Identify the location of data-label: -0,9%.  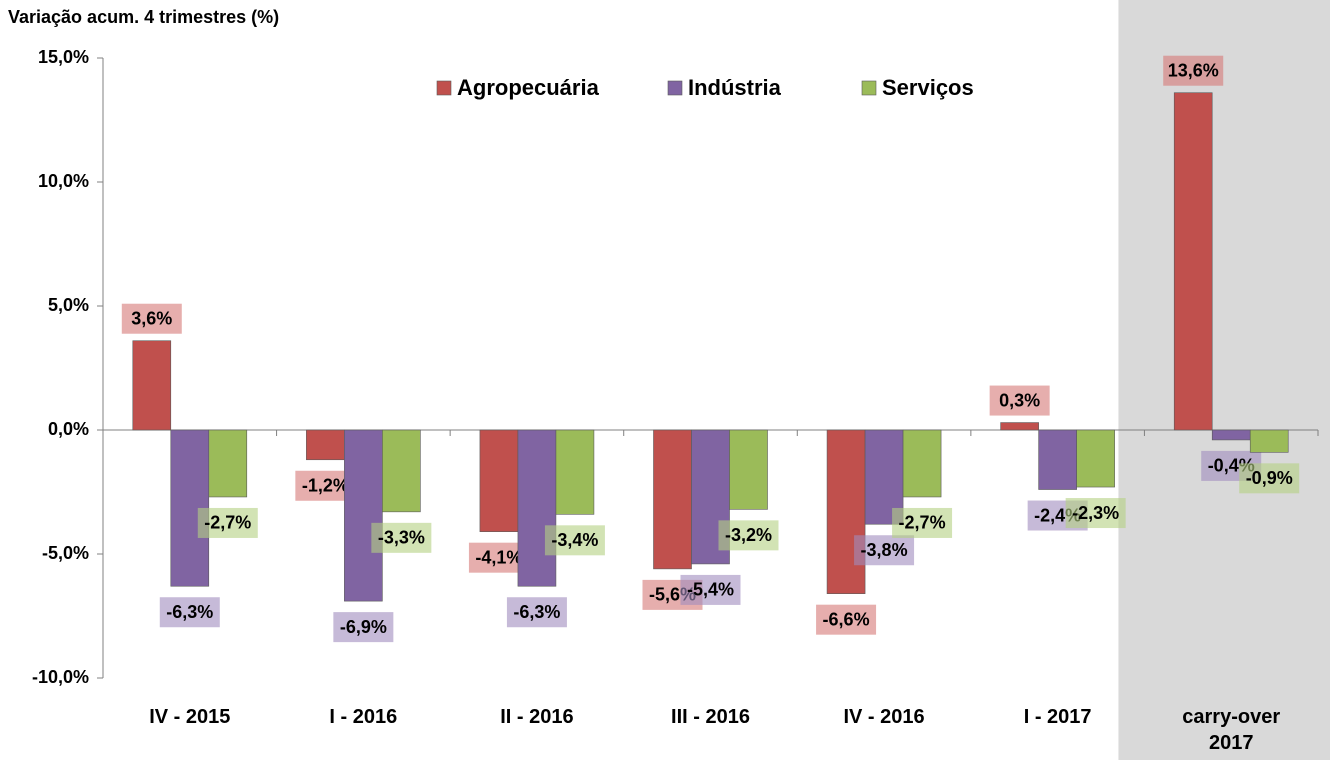
(1269, 478).